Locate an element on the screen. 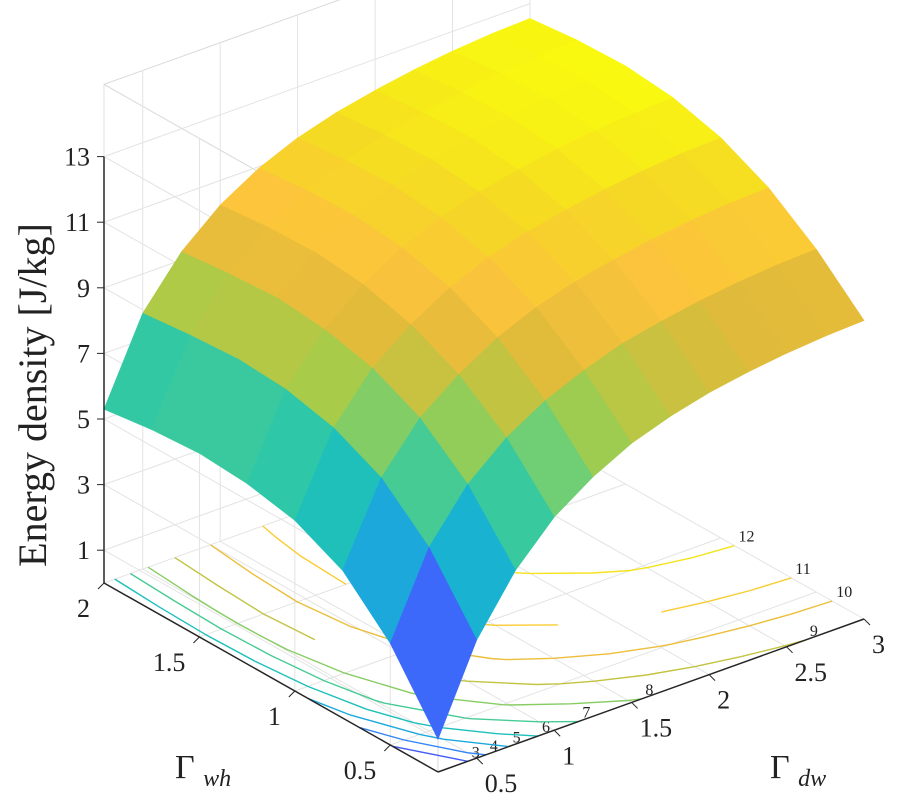 The height and width of the screenshot is (800, 900). x-axis-label: Γ dw is located at coordinates (798, 770).